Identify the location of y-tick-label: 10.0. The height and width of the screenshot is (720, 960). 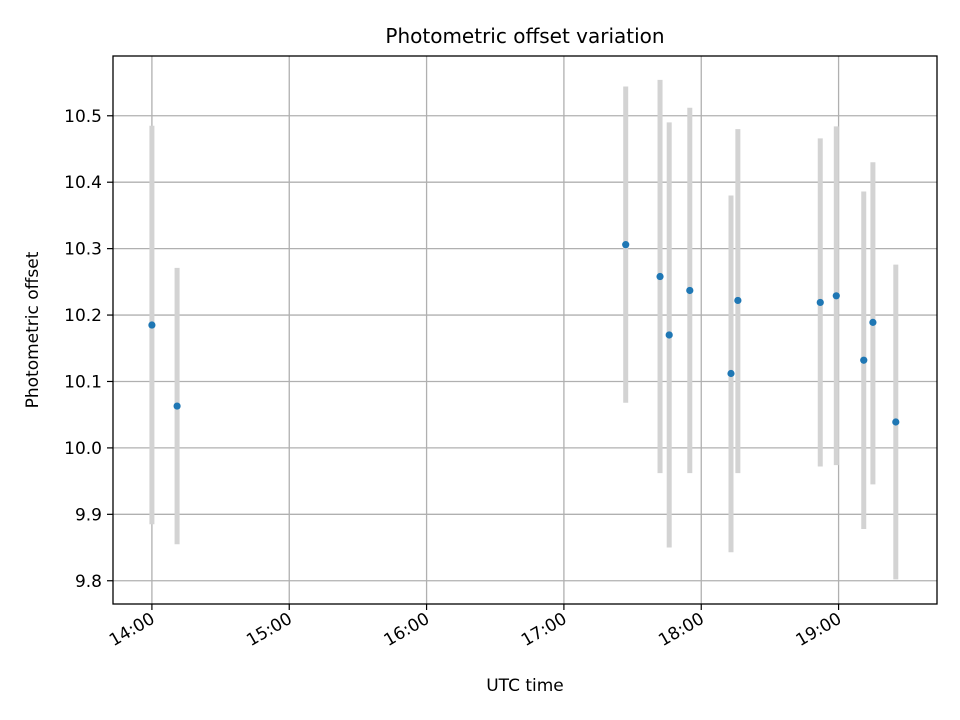
(83, 449).